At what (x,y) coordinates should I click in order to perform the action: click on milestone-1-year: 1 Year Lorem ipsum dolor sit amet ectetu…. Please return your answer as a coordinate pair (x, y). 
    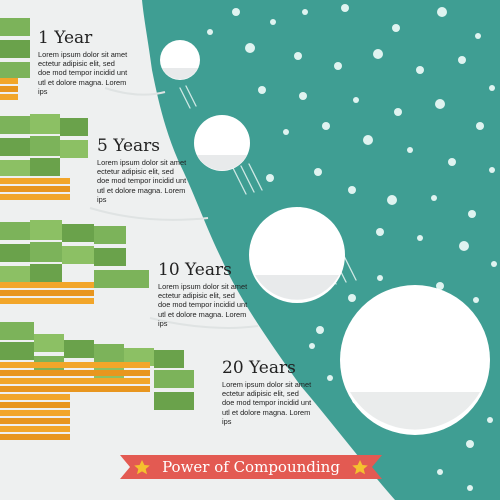
    Looking at the image, I should click on (83, 62).